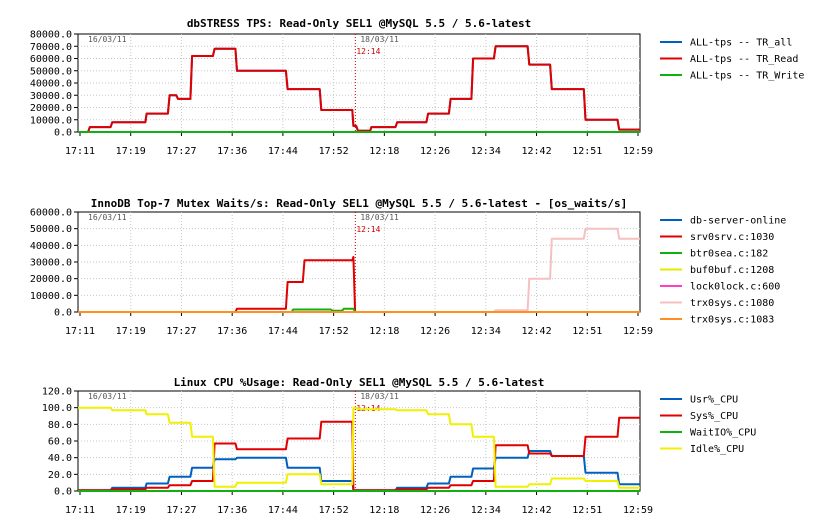 This screenshot has height=532, width=823. Describe the element at coordinates (744, 59) in the screenshot. I see `legend-label: ALL-tps -- TR_Read` at that location.